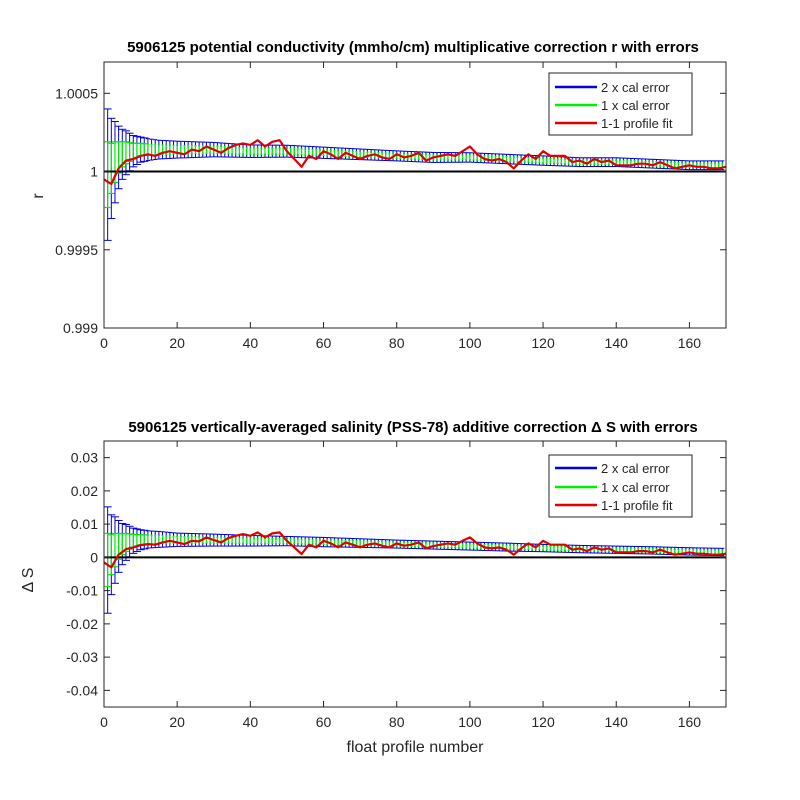 The image size is (800, 800). I want to click on y-axis-label: Δ S, so click(28, 580).